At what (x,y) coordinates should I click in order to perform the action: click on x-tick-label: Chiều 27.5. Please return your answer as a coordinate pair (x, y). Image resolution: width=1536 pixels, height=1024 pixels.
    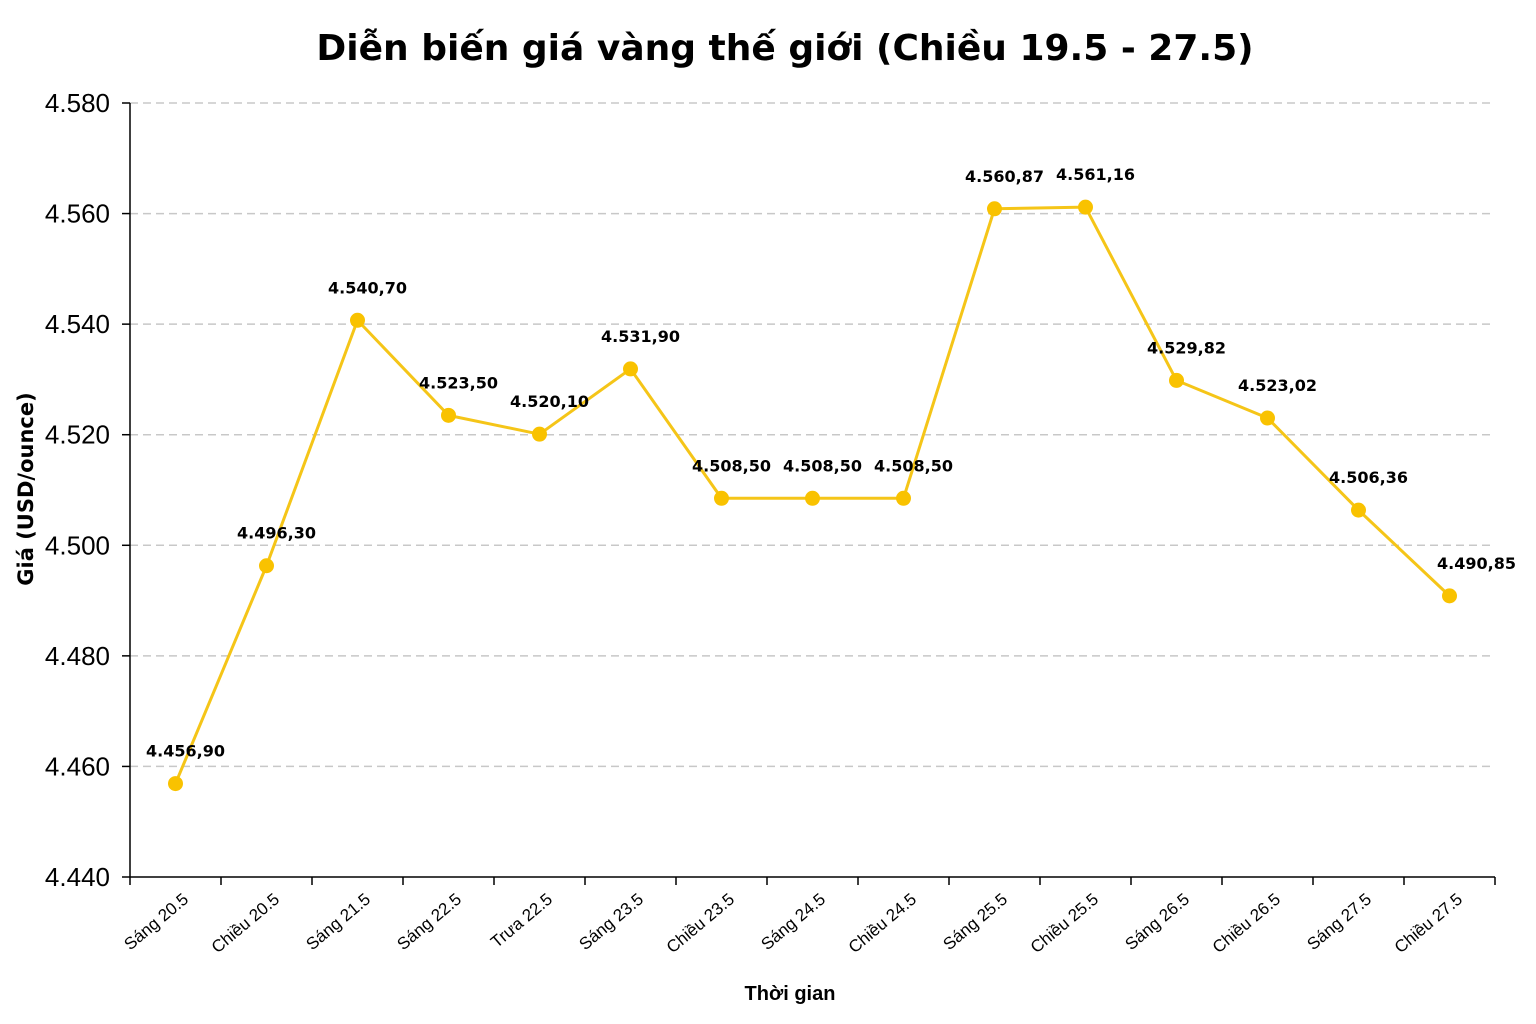
    Looking at the image, I should click on (1428, 923).